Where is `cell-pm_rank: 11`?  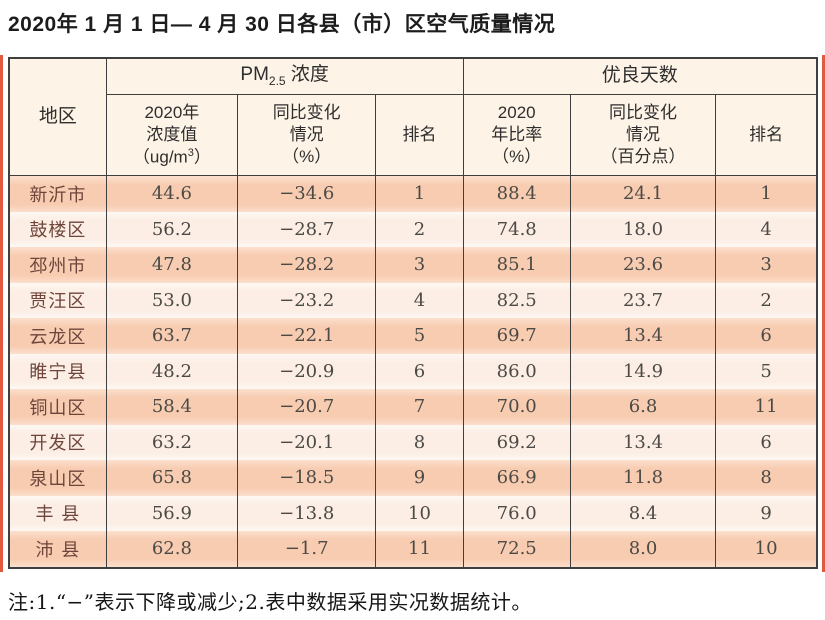 cell-pm_rank: 11 is located at coordinates (419, 549).